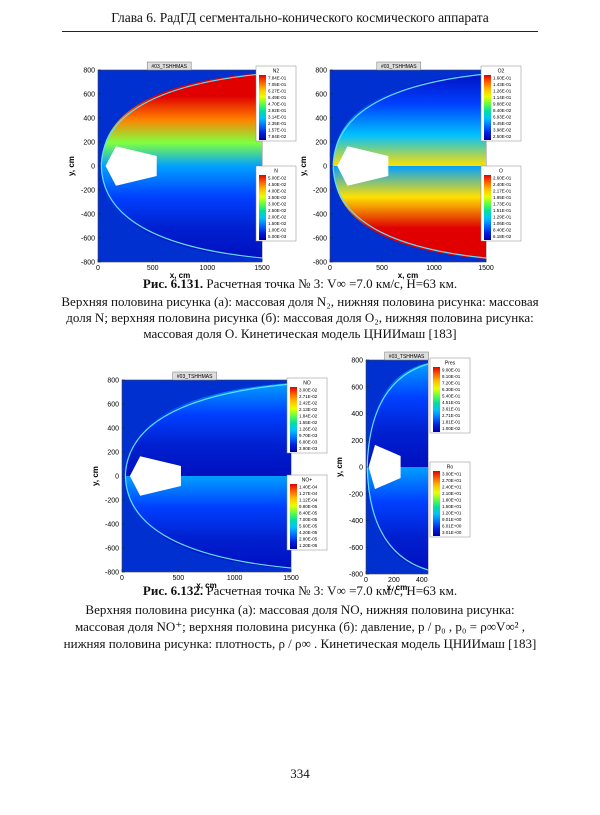 This screenshot has width=600, height=815. Describe the element at coordinates (277, 104) in the screenshot. I see `legend-value: 4.70E-01` at that location.